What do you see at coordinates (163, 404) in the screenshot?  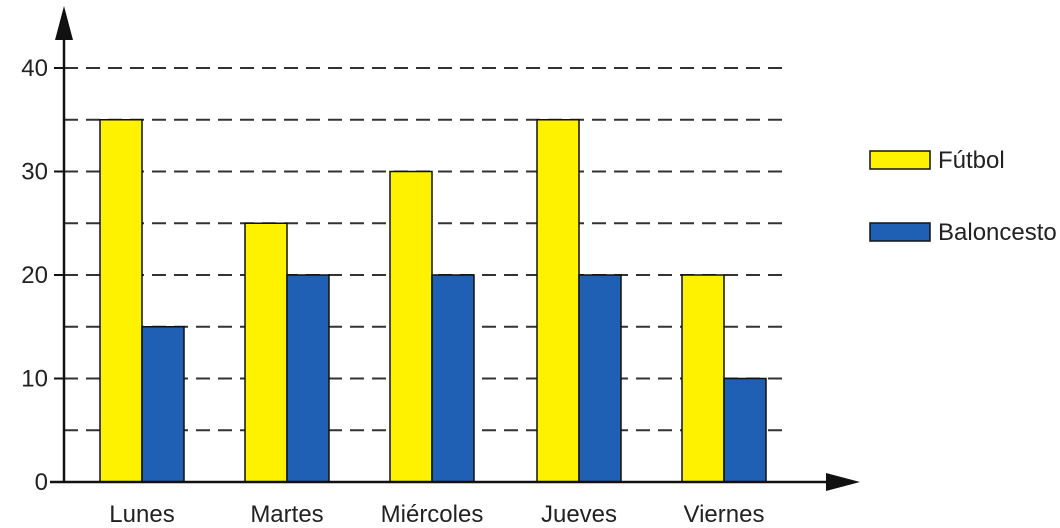 I see `bar-baloncesto-lunes` at bounding box center [163, 404].